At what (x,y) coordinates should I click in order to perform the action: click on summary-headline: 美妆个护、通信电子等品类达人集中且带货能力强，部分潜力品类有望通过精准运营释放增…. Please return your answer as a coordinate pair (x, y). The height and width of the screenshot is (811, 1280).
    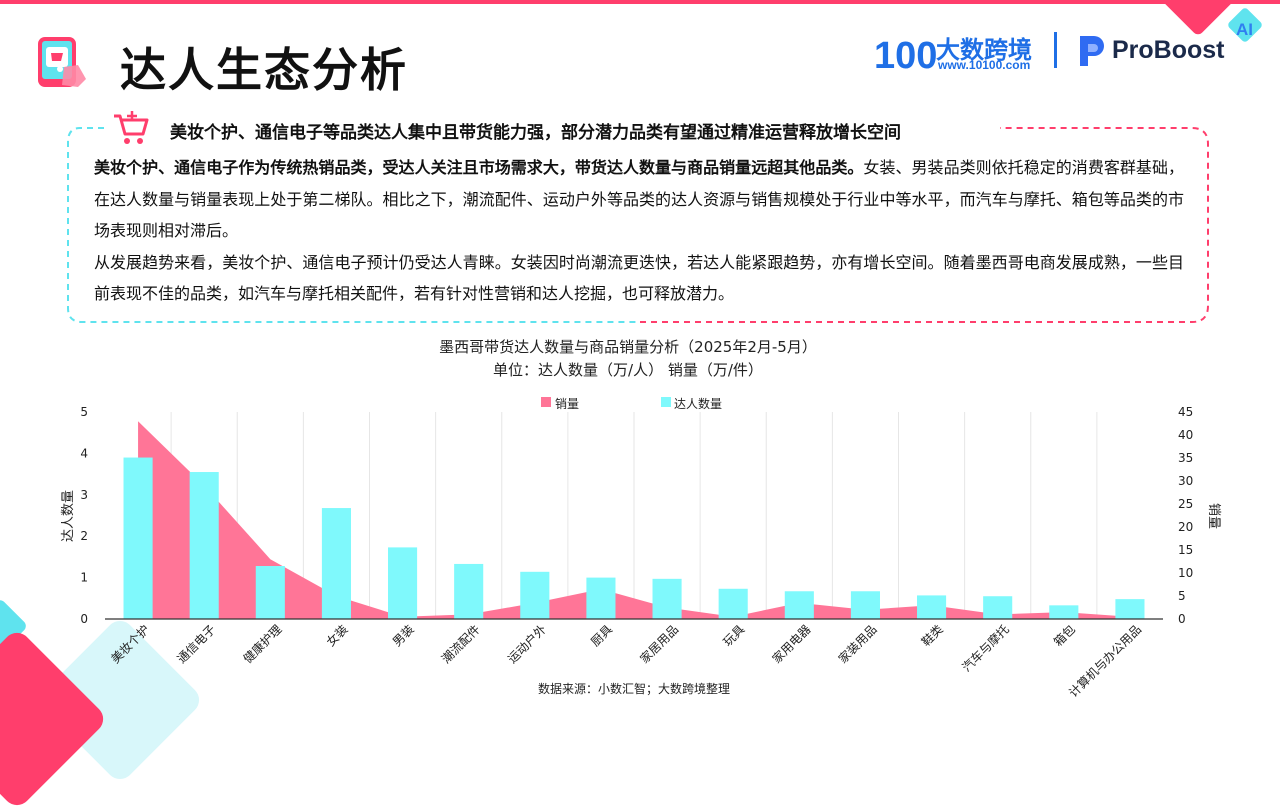
    Looking at the image, I should click on (535, 130).